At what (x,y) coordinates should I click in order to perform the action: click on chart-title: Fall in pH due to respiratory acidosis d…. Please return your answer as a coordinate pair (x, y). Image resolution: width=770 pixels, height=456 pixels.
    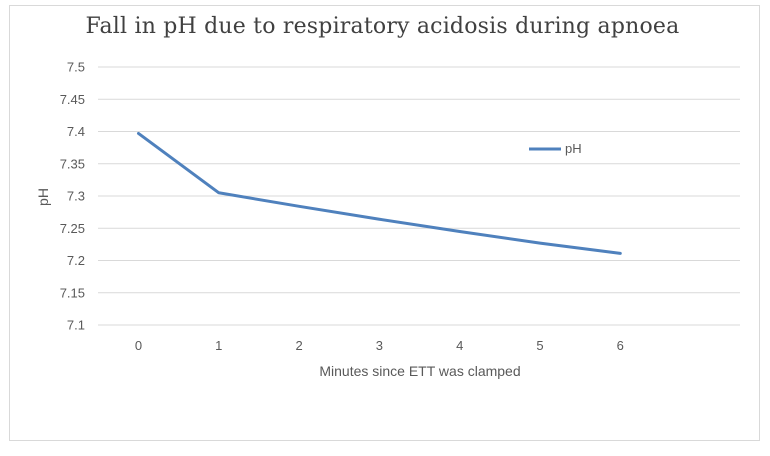
    Looking at the image, I should click on (382, 26).